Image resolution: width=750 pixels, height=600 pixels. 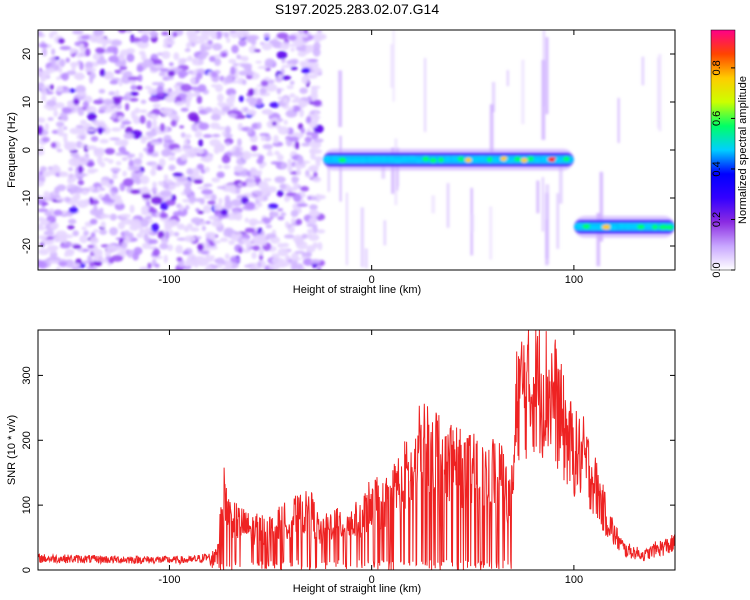 What do you see at coordinates (717, 219) in the screenshot?
I see `colorbar-tick-label: 0.2` at bounding box center [717, 219].